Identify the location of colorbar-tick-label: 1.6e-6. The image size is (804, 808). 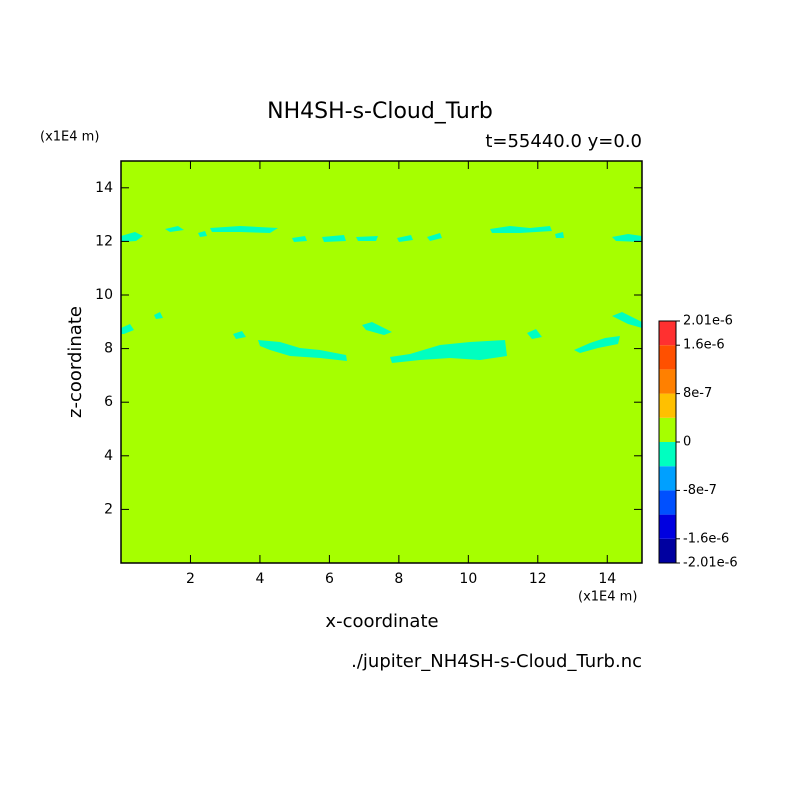
(704, 345).